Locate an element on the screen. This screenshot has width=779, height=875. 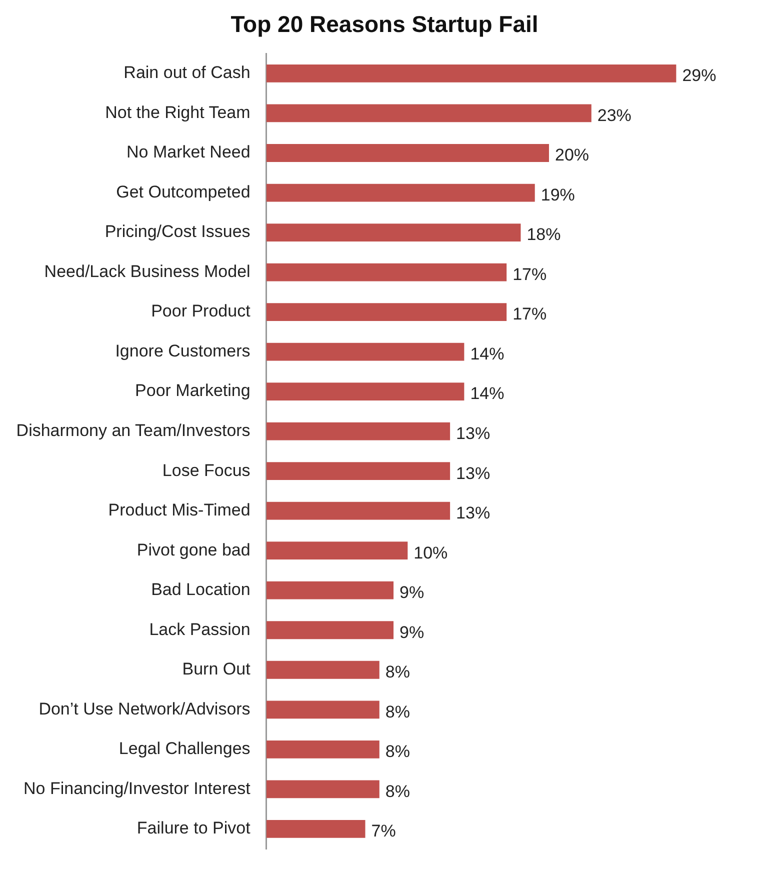
y-tick-label: Pricing/Cost Issues is located at coordinates (177, 232).